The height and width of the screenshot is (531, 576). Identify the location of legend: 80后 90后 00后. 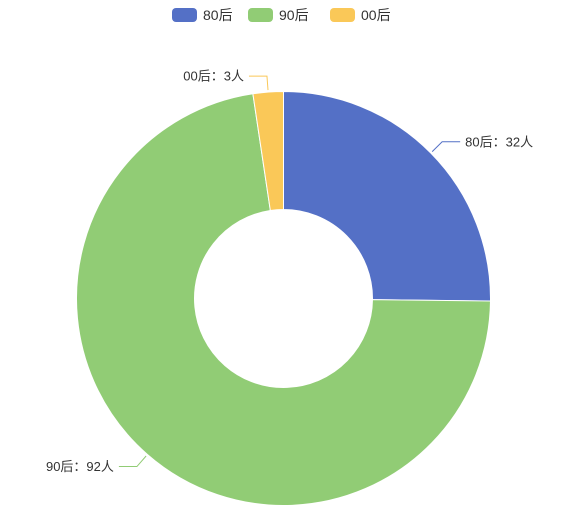
(281, 15).